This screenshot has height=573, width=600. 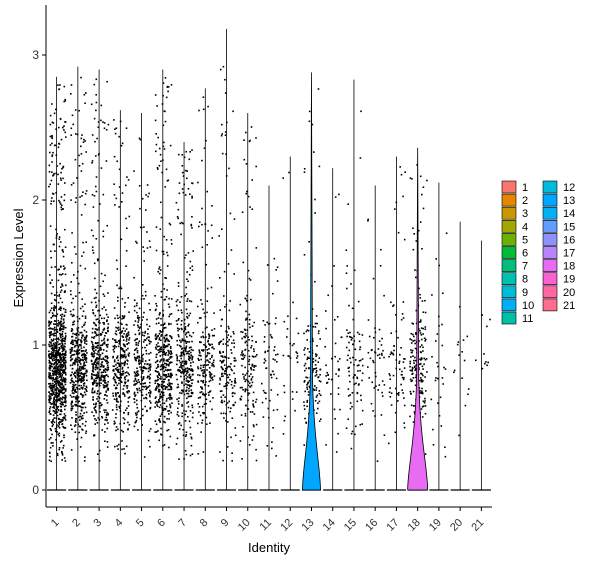 What do you see at coordinates (569, 188) in the screenshot?
I see `legend-label: 12` at bounding box center [569, 188].